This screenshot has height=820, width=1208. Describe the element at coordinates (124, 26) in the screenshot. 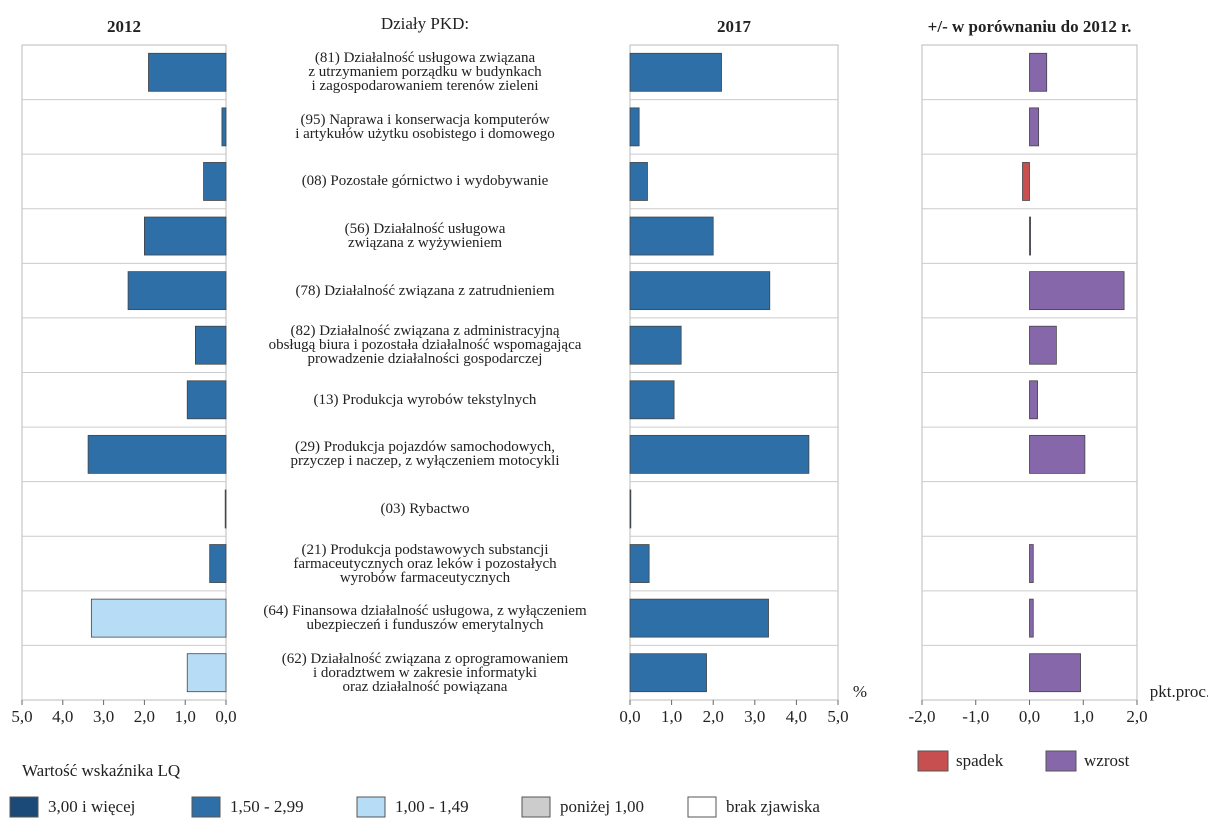

I see `panel-title: 2012` at that location.